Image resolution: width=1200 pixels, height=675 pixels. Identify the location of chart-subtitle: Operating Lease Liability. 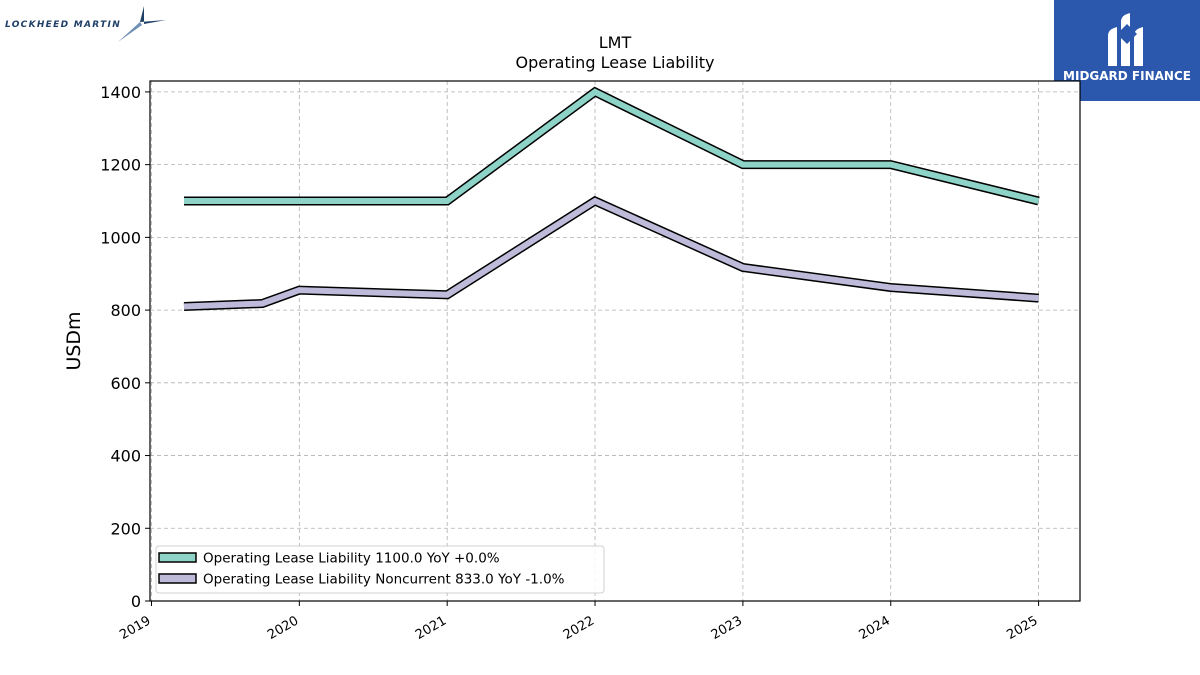
(614, 62).